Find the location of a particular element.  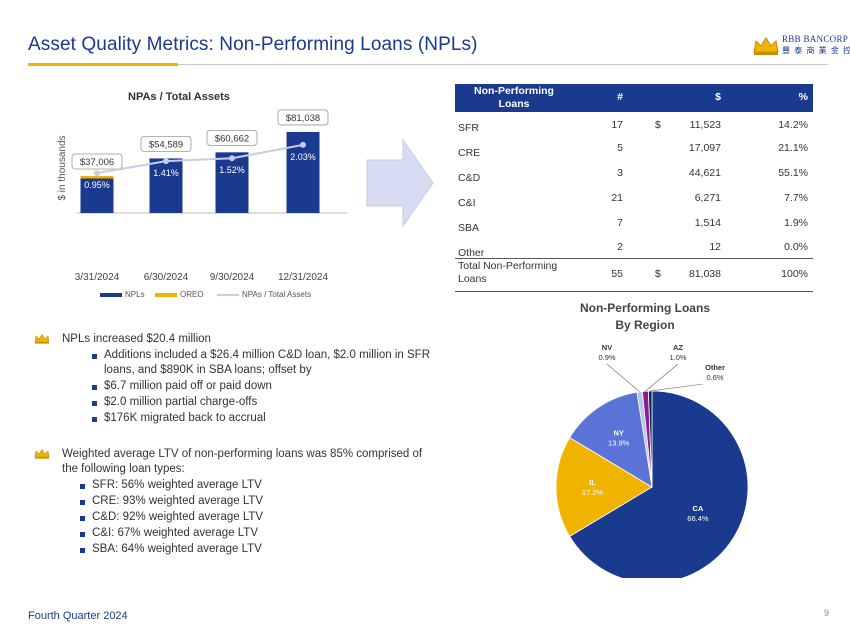

bullet-ltv-line2: the following loan types: is located at coordinates (123, 469).